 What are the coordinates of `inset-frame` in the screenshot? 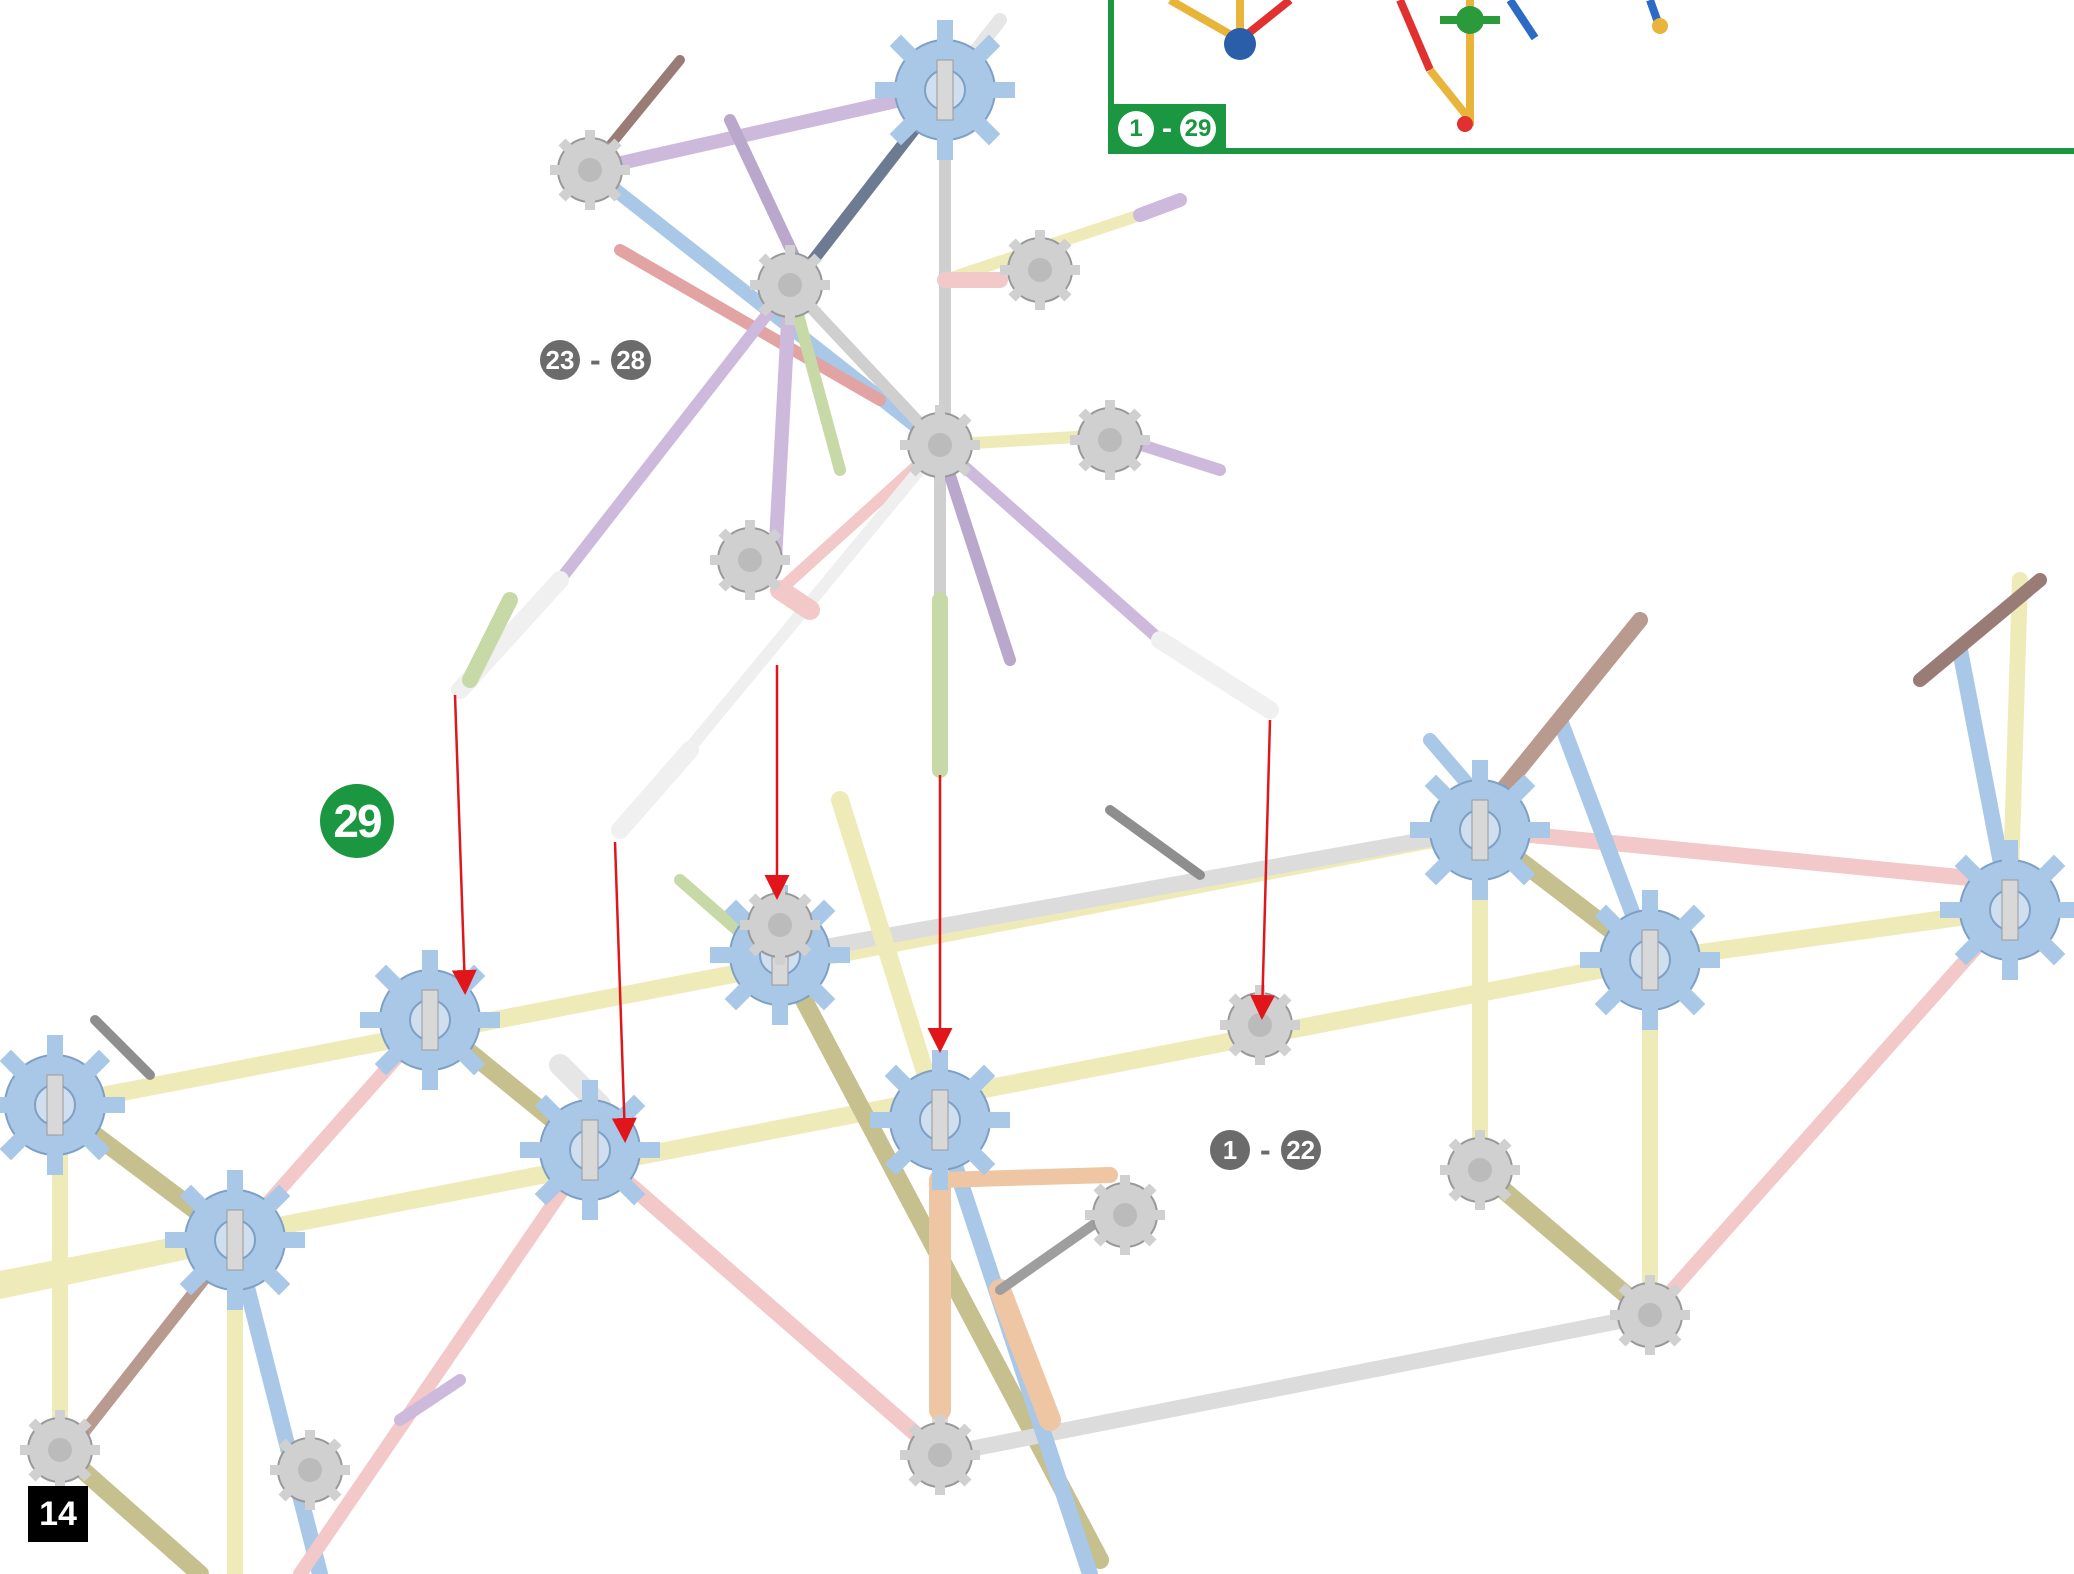 It's located at (1591, 77).